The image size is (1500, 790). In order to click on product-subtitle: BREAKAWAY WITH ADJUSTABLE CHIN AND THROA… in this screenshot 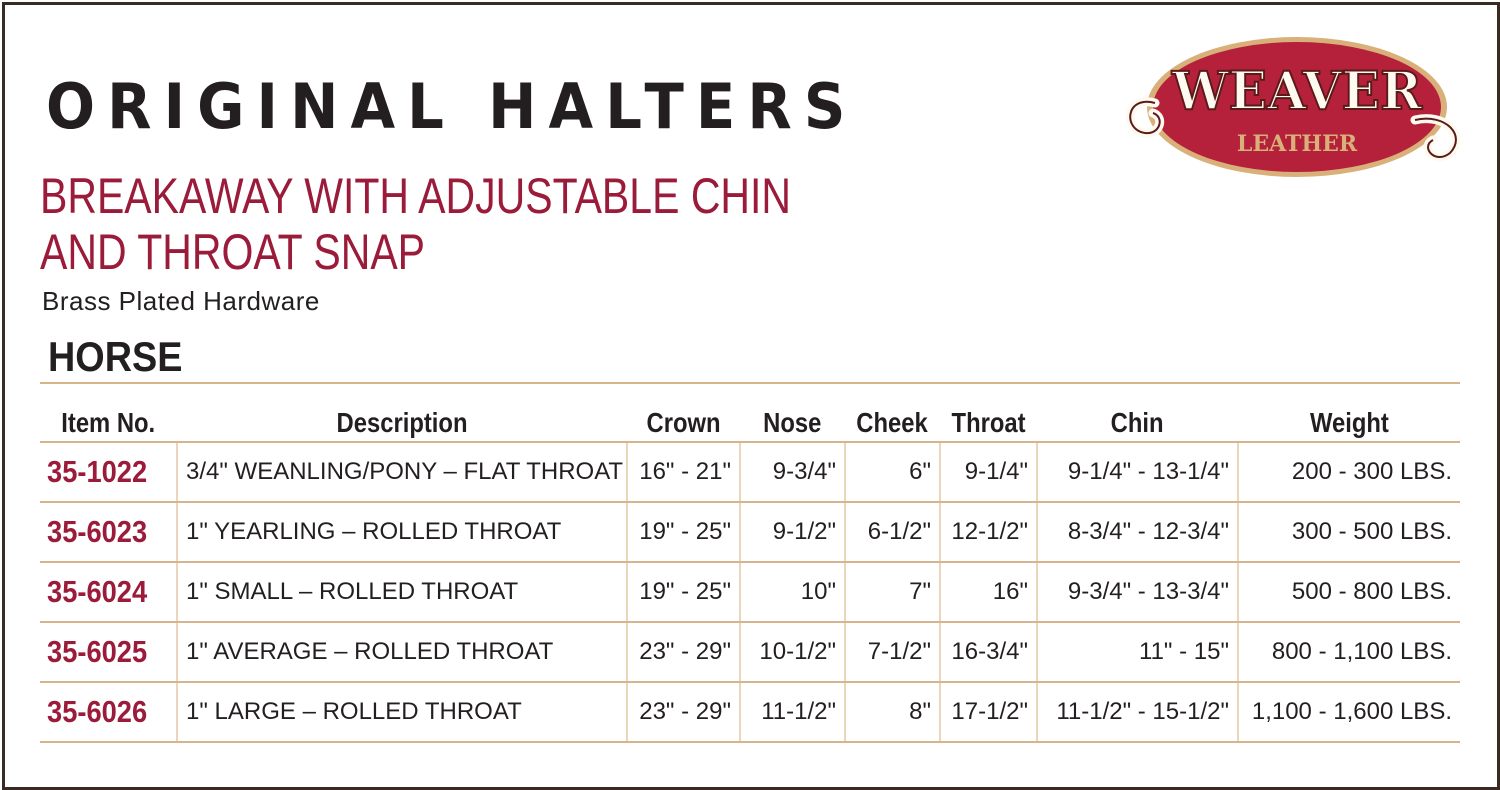, I will do `click(415, 224)`.